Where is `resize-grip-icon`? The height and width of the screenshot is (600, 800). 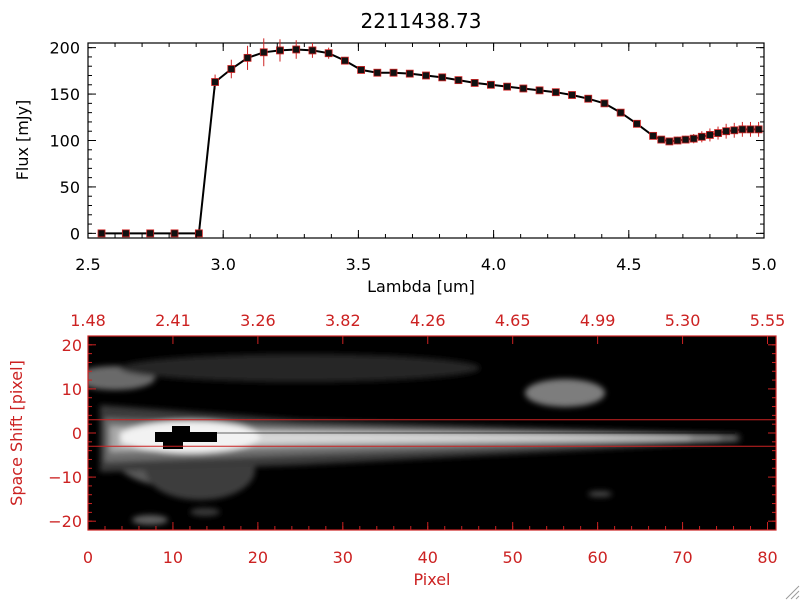 resize-grip-icon is located at coordinates (792, 592).